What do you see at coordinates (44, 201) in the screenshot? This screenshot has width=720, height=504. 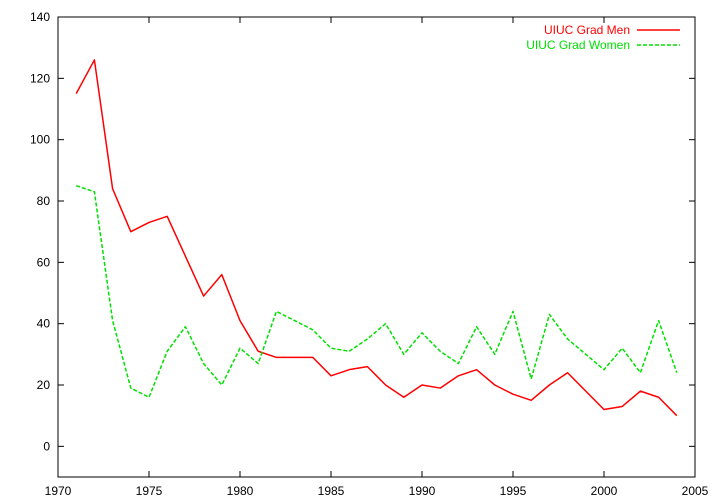 I see `y-tick-label: 80` at bounding box center [44, 201].